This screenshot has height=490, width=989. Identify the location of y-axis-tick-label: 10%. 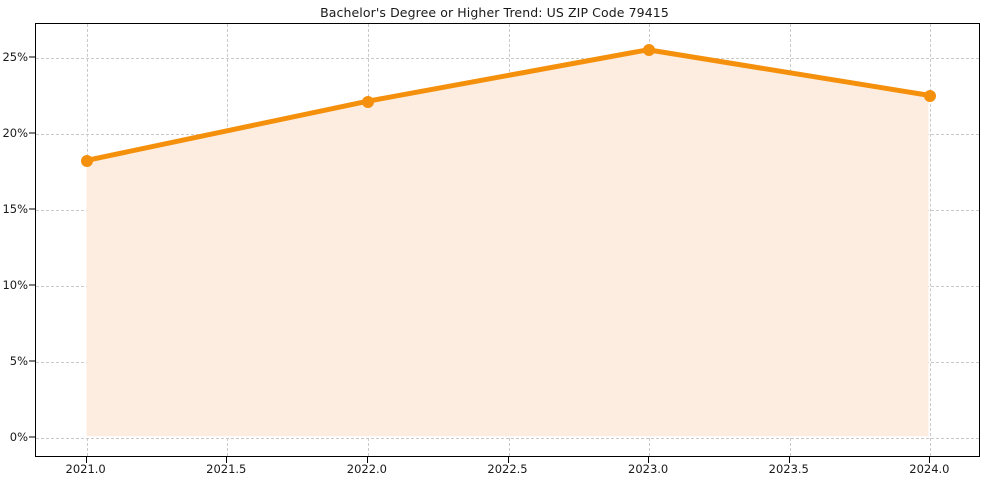
(15, 284).